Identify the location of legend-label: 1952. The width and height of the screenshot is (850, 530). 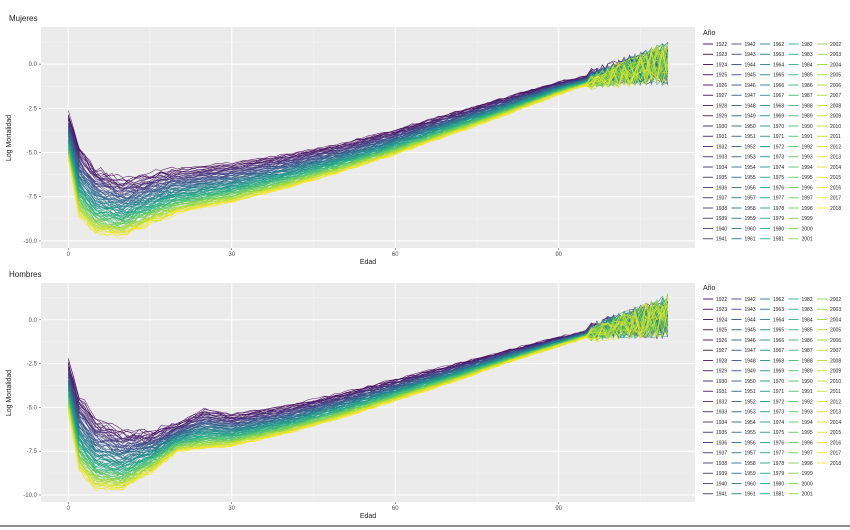
(750, 402).